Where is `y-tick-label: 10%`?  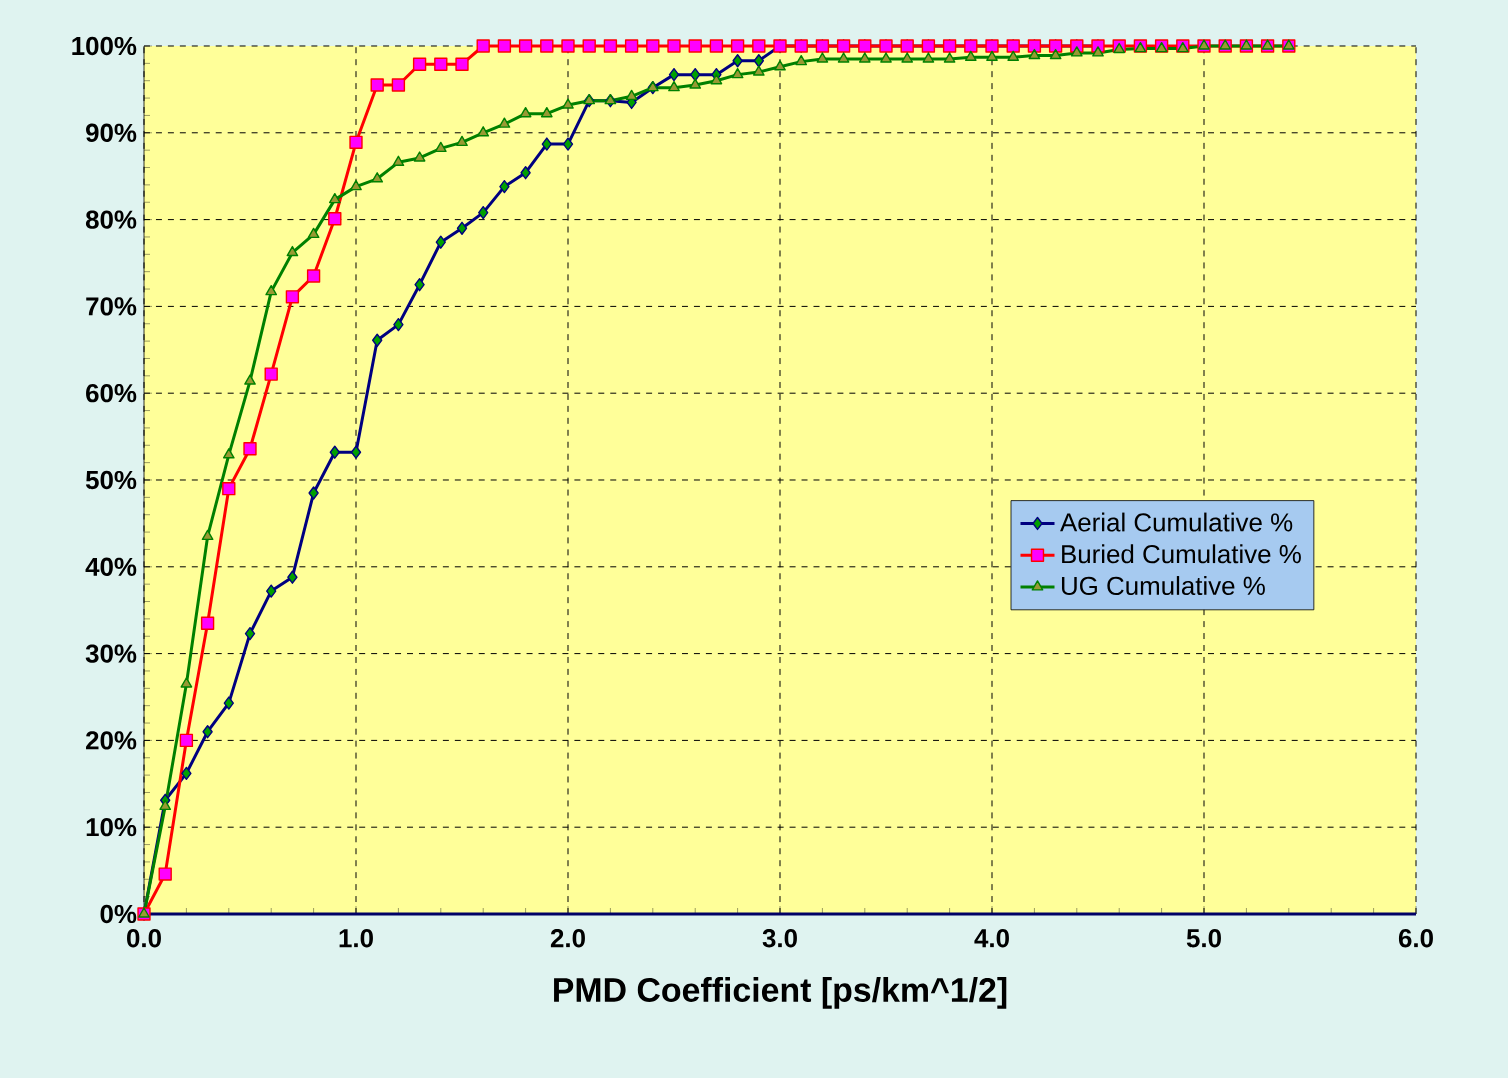 y-tick-label: 10% is located at coordinates (111, 827).